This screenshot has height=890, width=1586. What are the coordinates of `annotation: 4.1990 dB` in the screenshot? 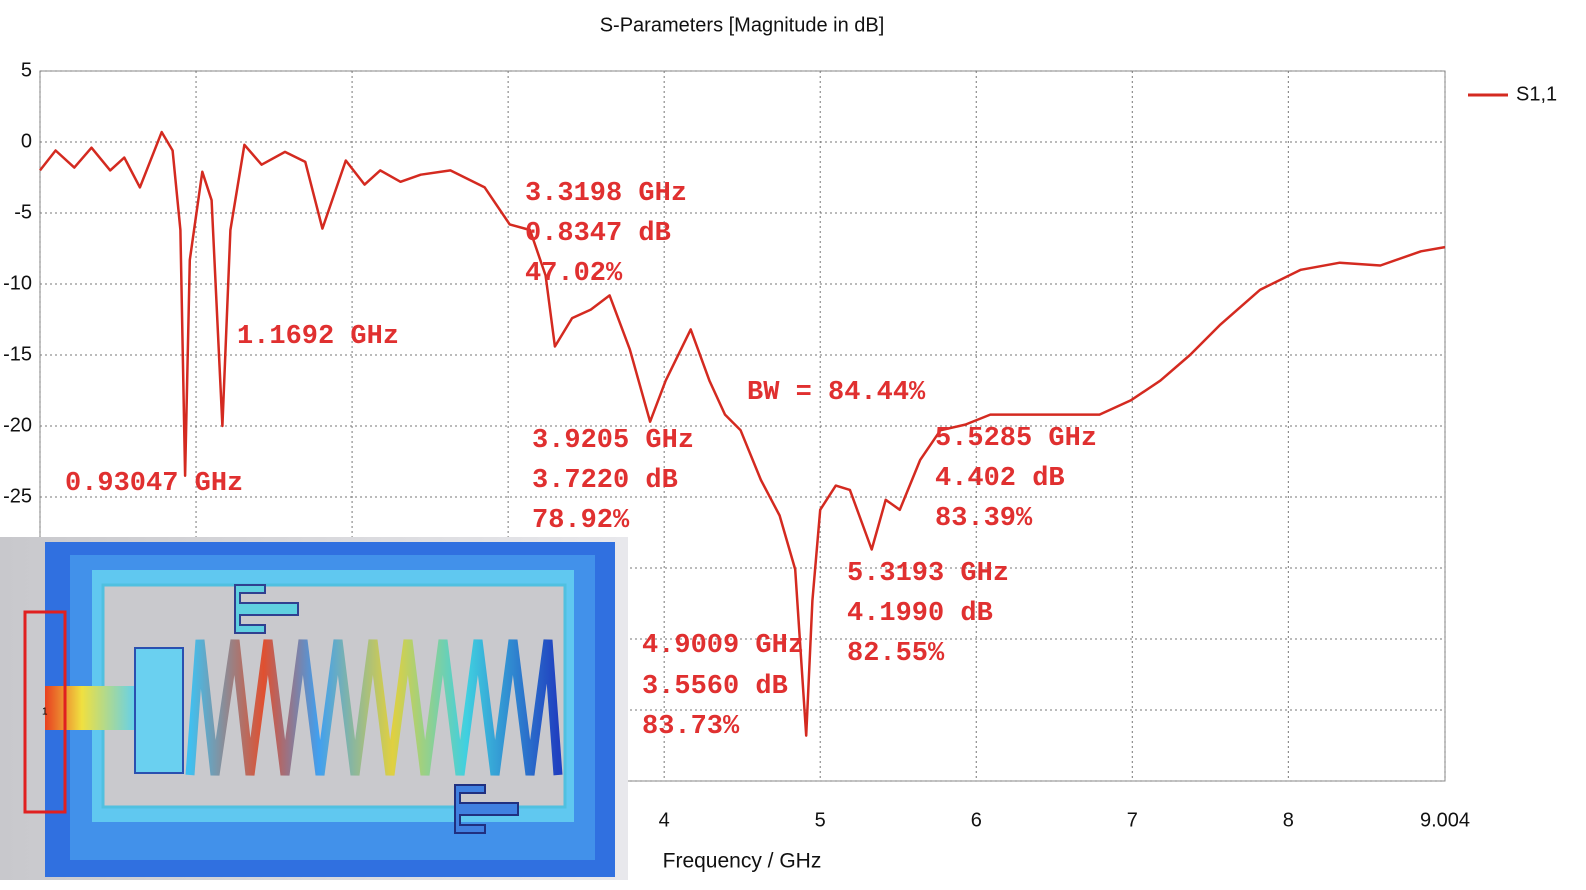 It's located at (920, 614).